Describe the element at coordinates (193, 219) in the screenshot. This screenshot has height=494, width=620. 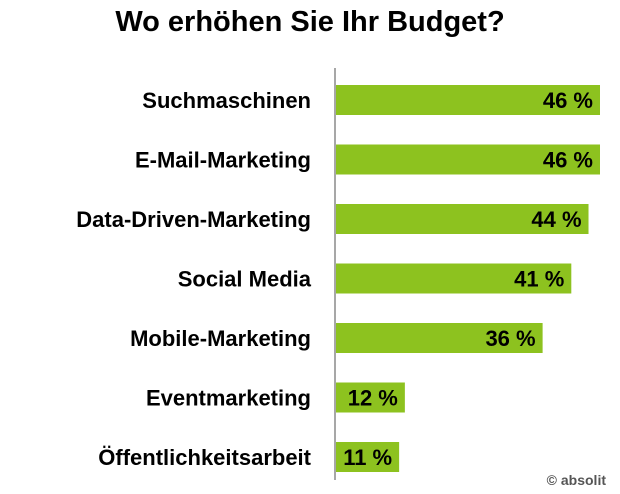
I see `category-label: Data-Driven-Marketing` at that location.